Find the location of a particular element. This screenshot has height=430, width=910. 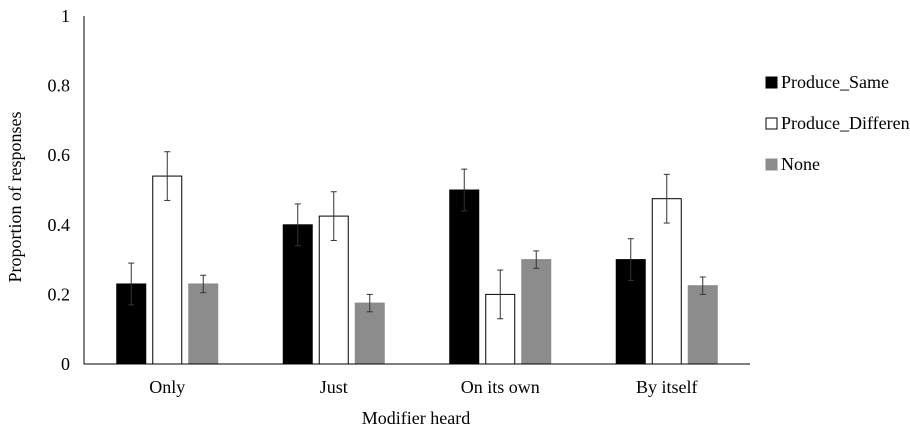

y-tick-label: 0.2 is located at coordinates (59, 294).